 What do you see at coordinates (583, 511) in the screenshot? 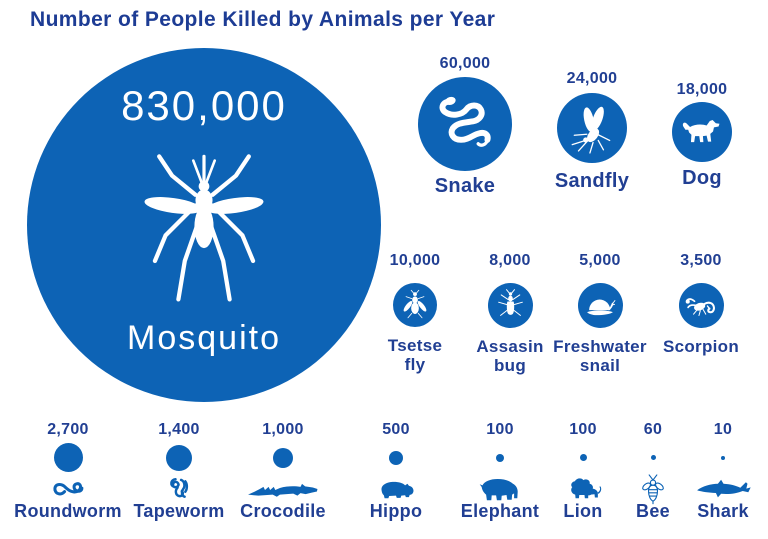
I see `lion-label: Lion` at bounding box center [583, 511].